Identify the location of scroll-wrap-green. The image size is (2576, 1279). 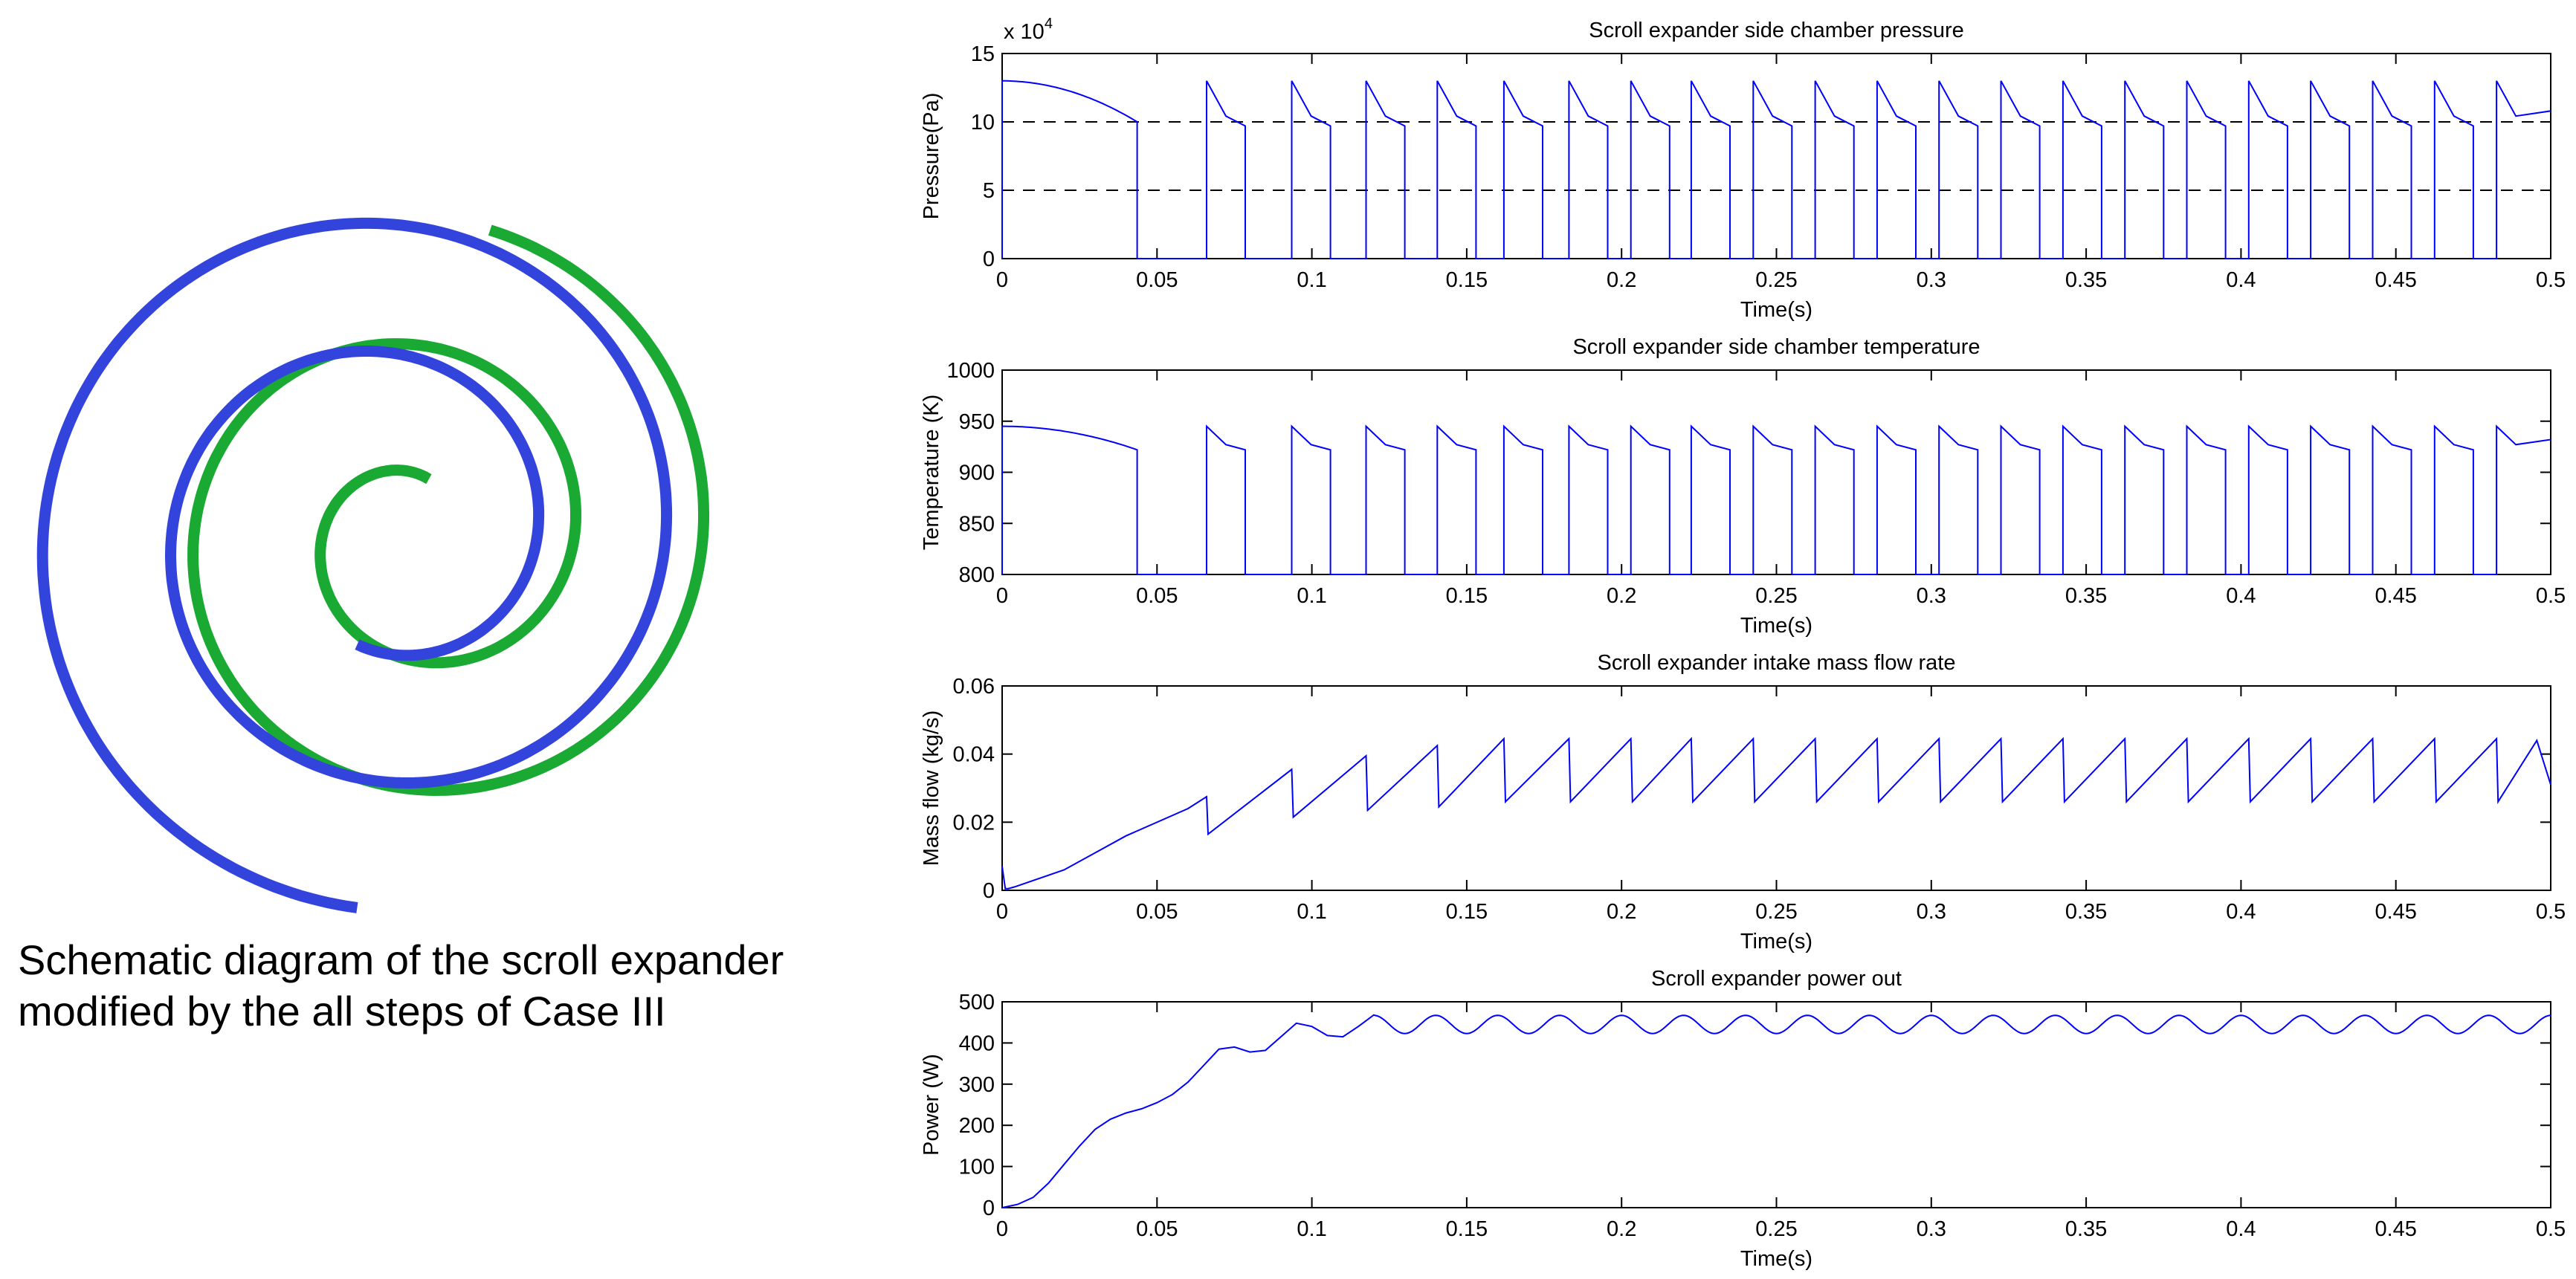
(448, 510).